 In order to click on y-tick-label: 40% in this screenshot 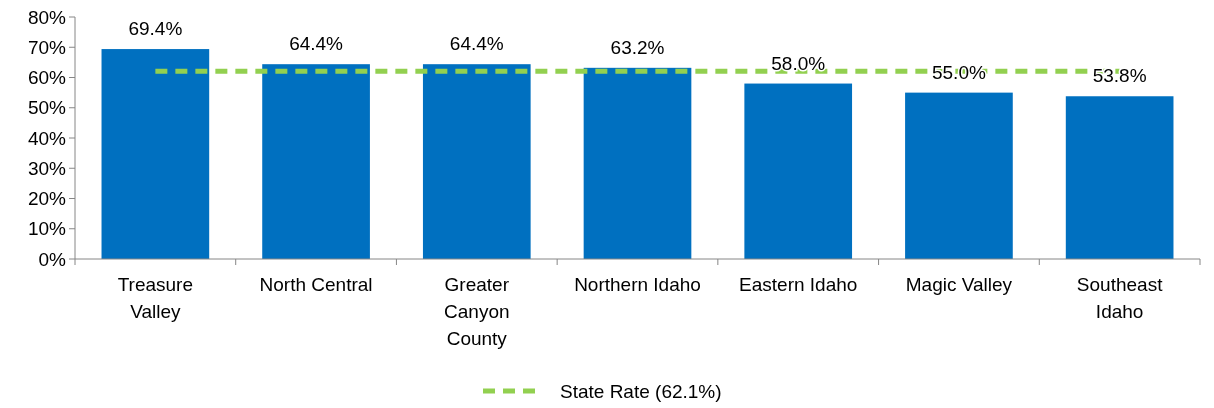, I will do `click(47, 138)`.